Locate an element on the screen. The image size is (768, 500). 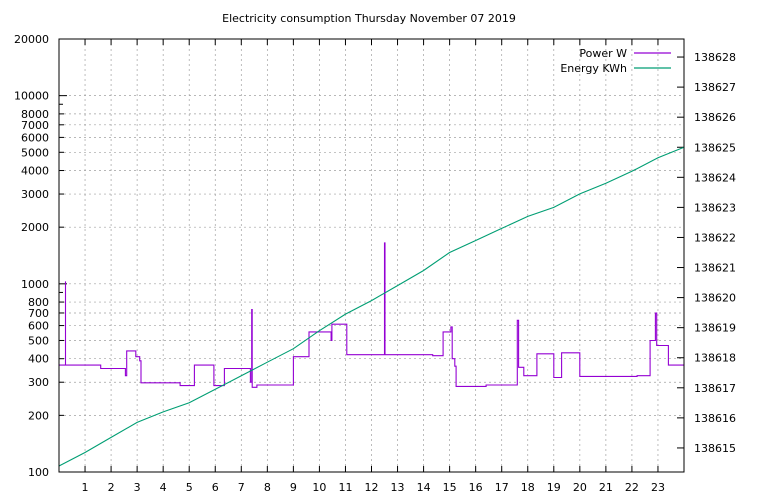
y-tick-label: 10000 is located at coordinates (31, 96).